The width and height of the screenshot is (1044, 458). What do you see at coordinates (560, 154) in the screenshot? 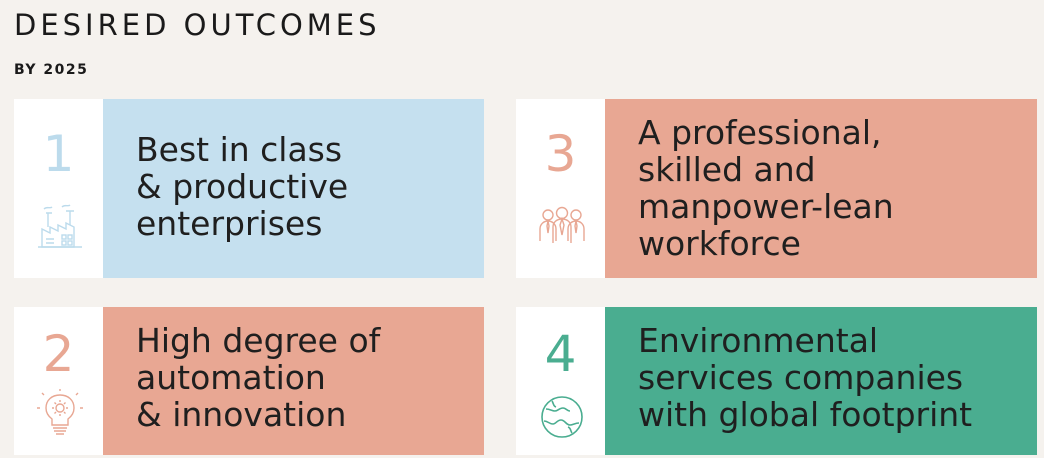
I see `outcome-number: 3` at bounding box center [560, 154].